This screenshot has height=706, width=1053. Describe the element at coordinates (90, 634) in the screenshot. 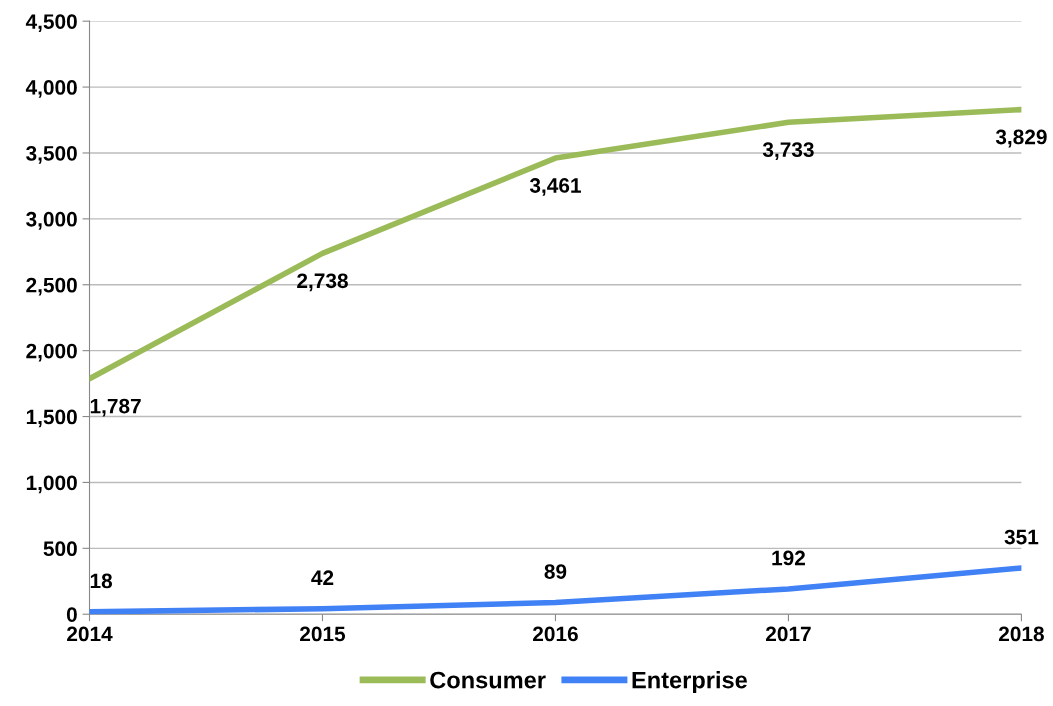

I see `x-tick-label: 2014` at that location.